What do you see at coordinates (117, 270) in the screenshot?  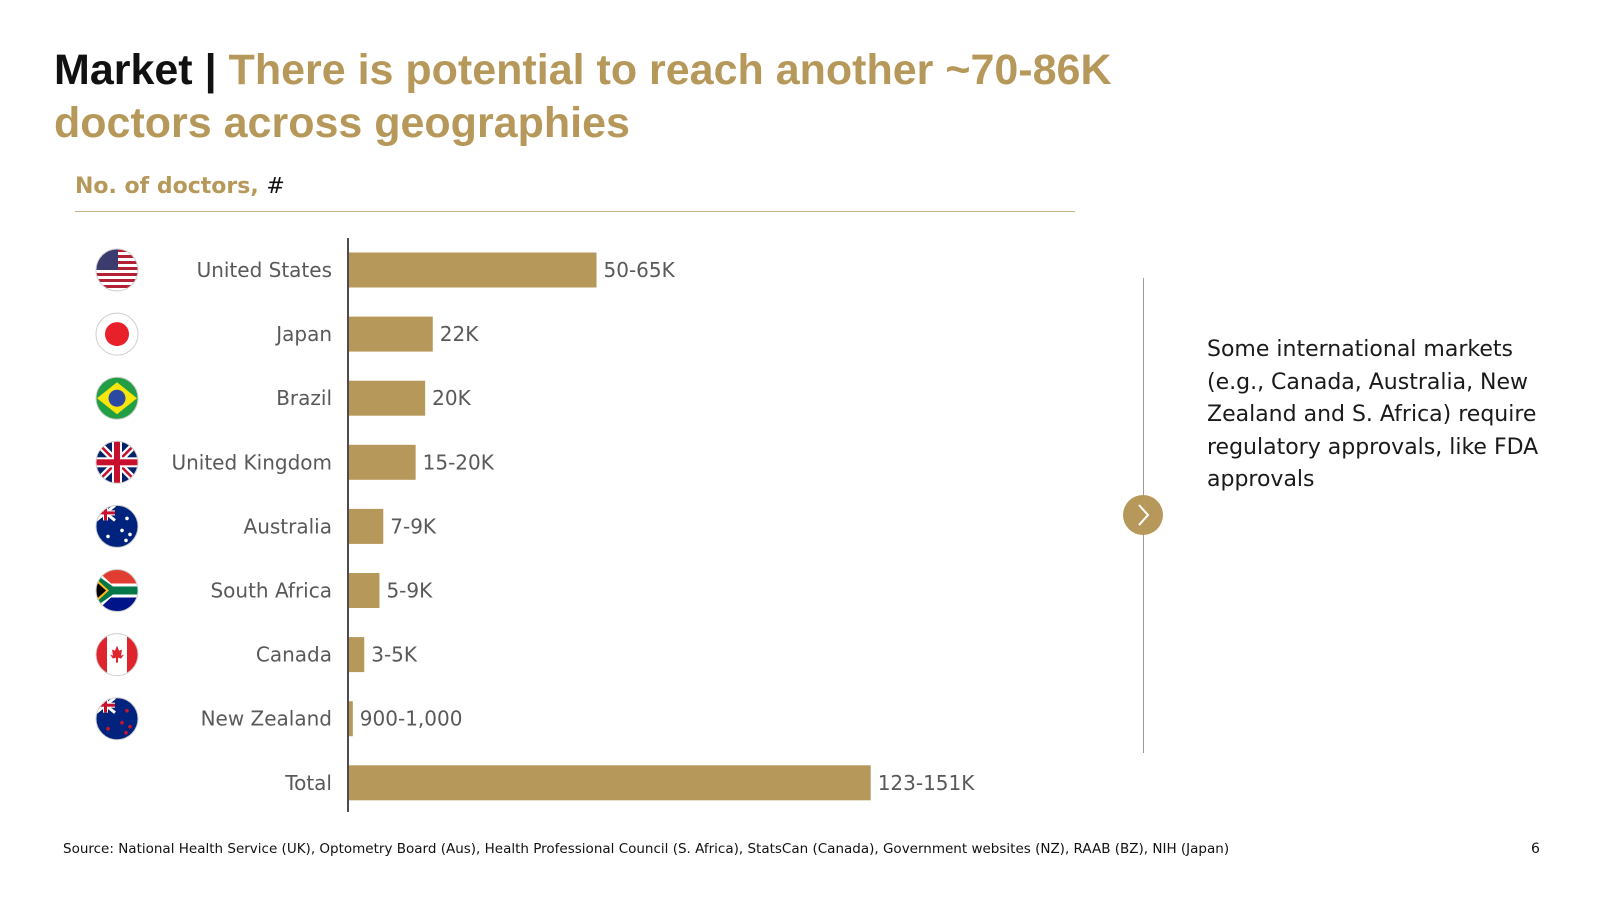 I see `flag-us-icon` at bounding box center [117, 270].